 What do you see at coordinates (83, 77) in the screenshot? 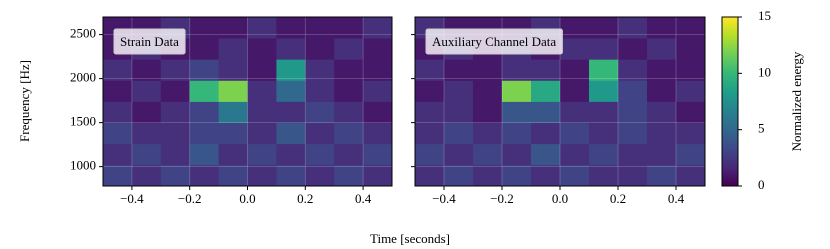
I see `y-tick-label: 2000` at bounding box center [83, 77].